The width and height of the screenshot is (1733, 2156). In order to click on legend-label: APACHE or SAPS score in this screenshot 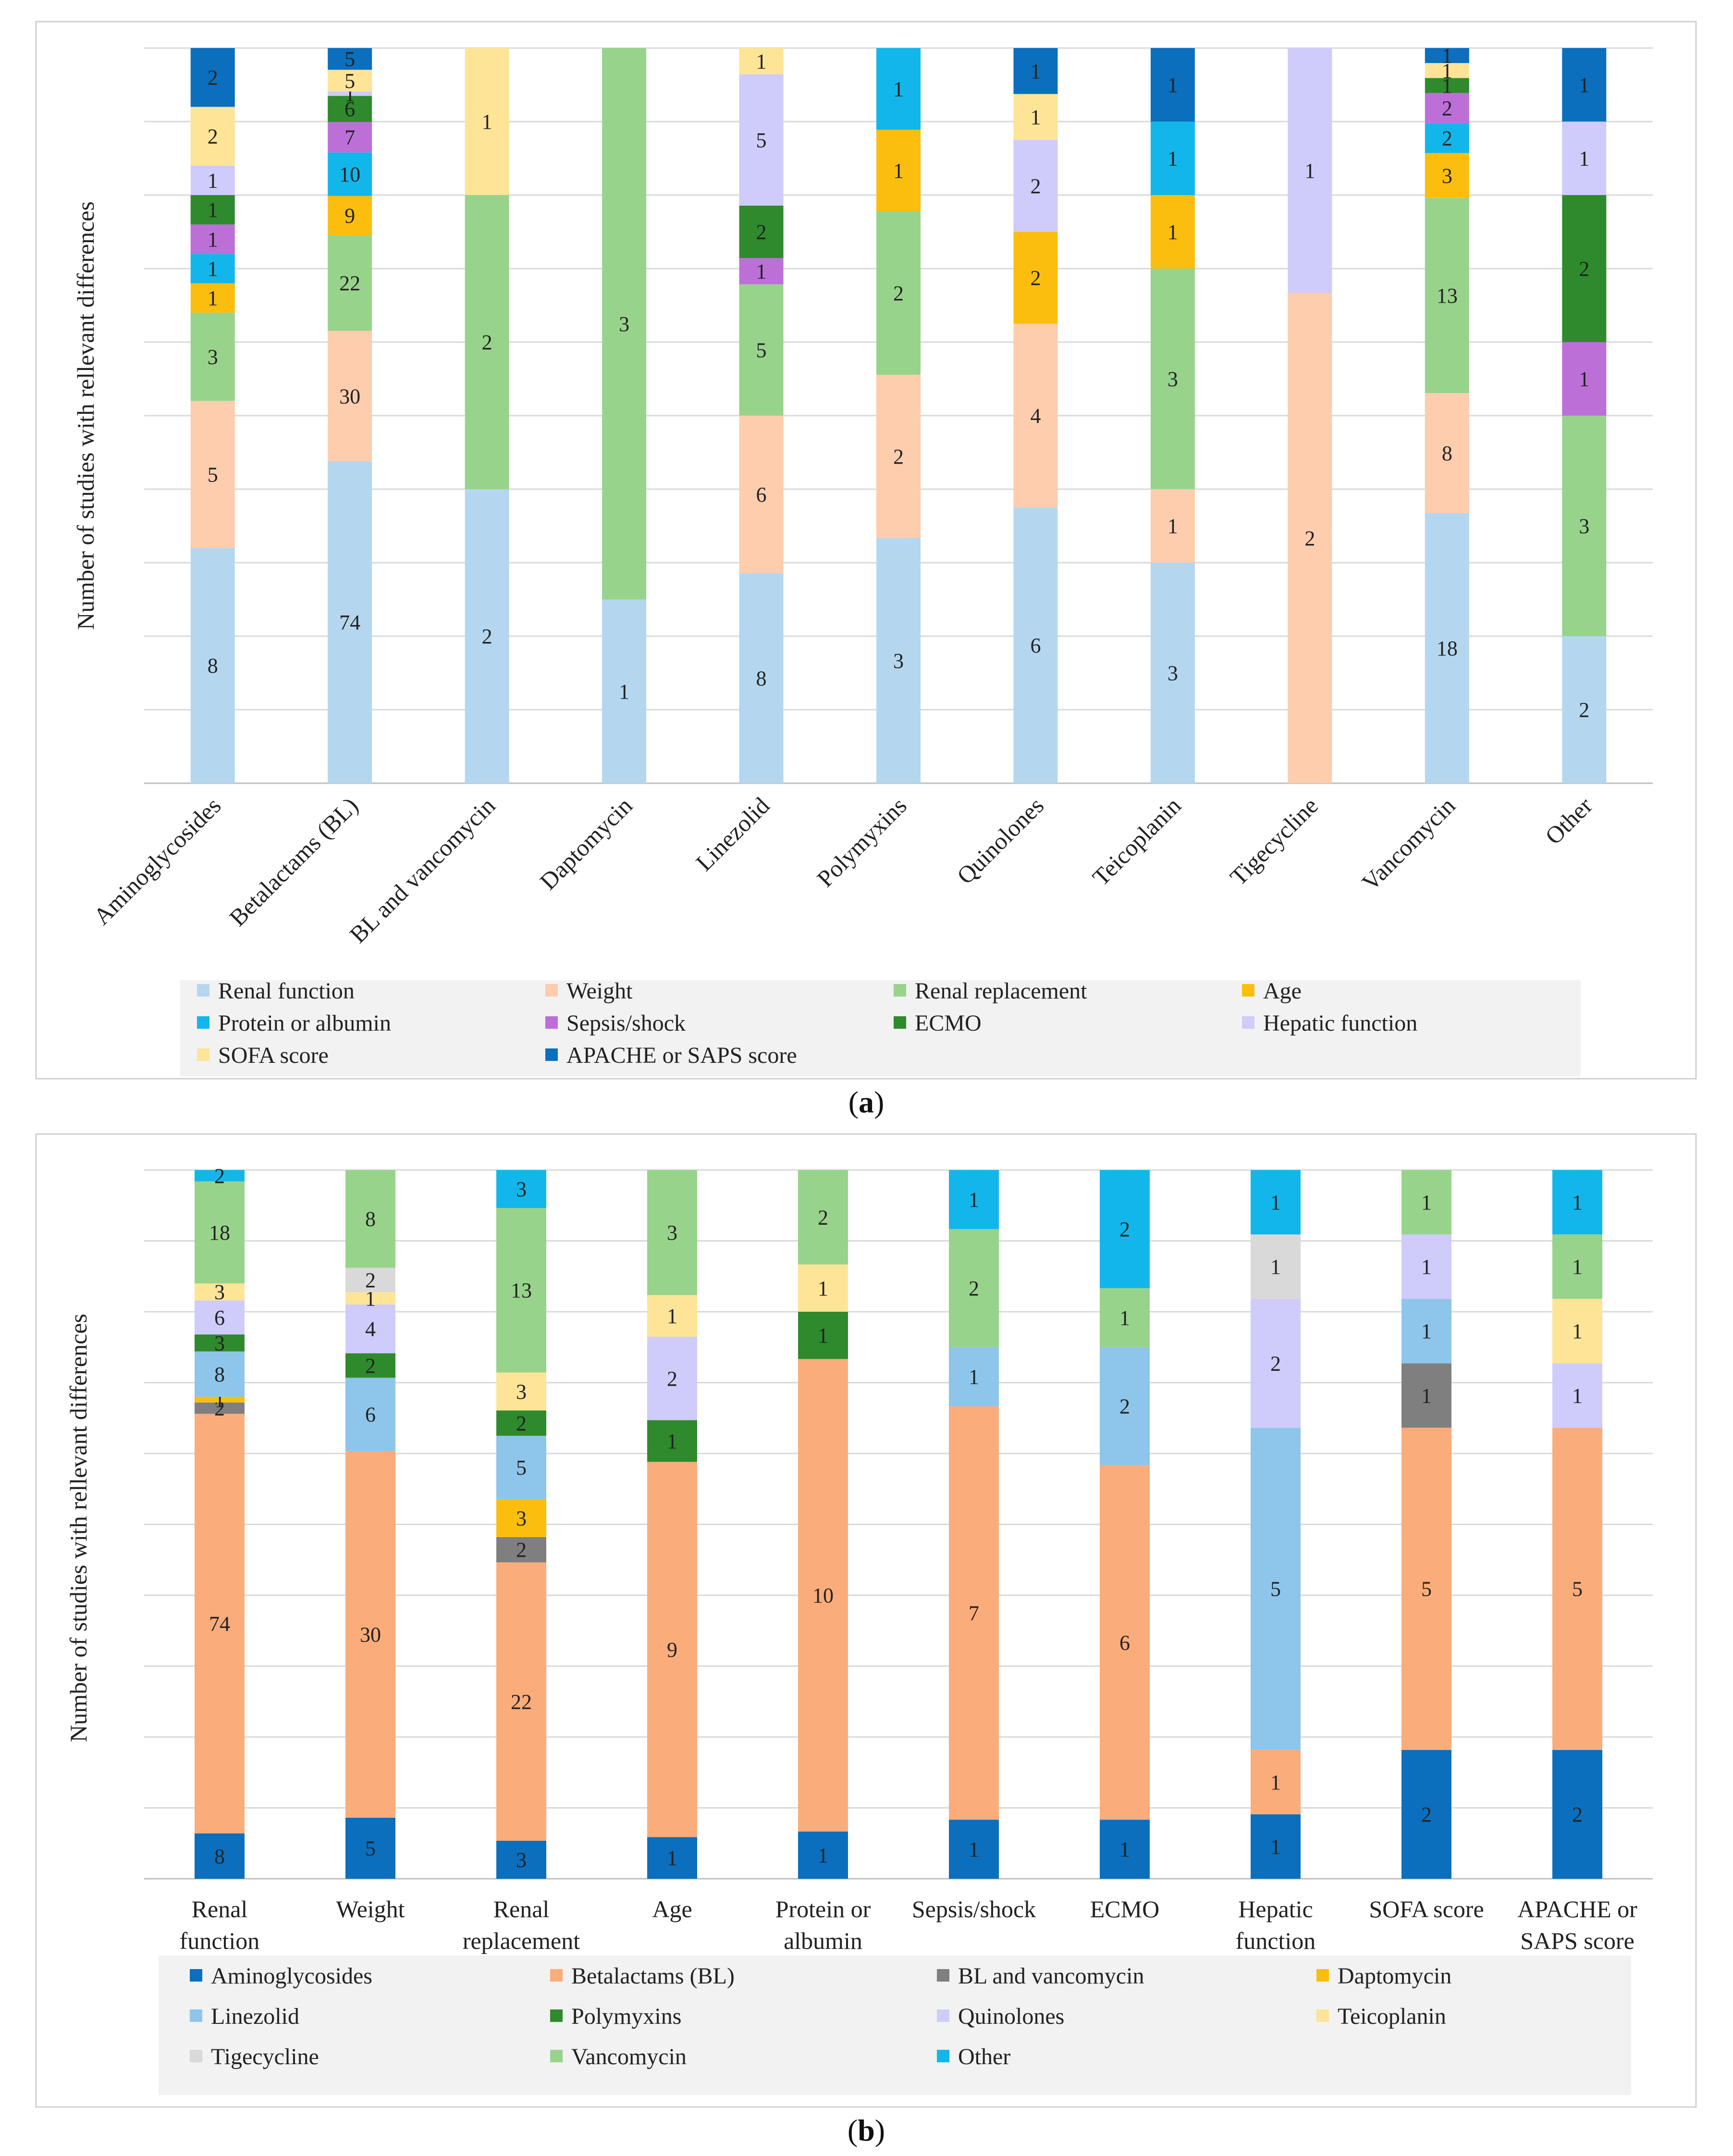, I will do `click(681, 1055)`.